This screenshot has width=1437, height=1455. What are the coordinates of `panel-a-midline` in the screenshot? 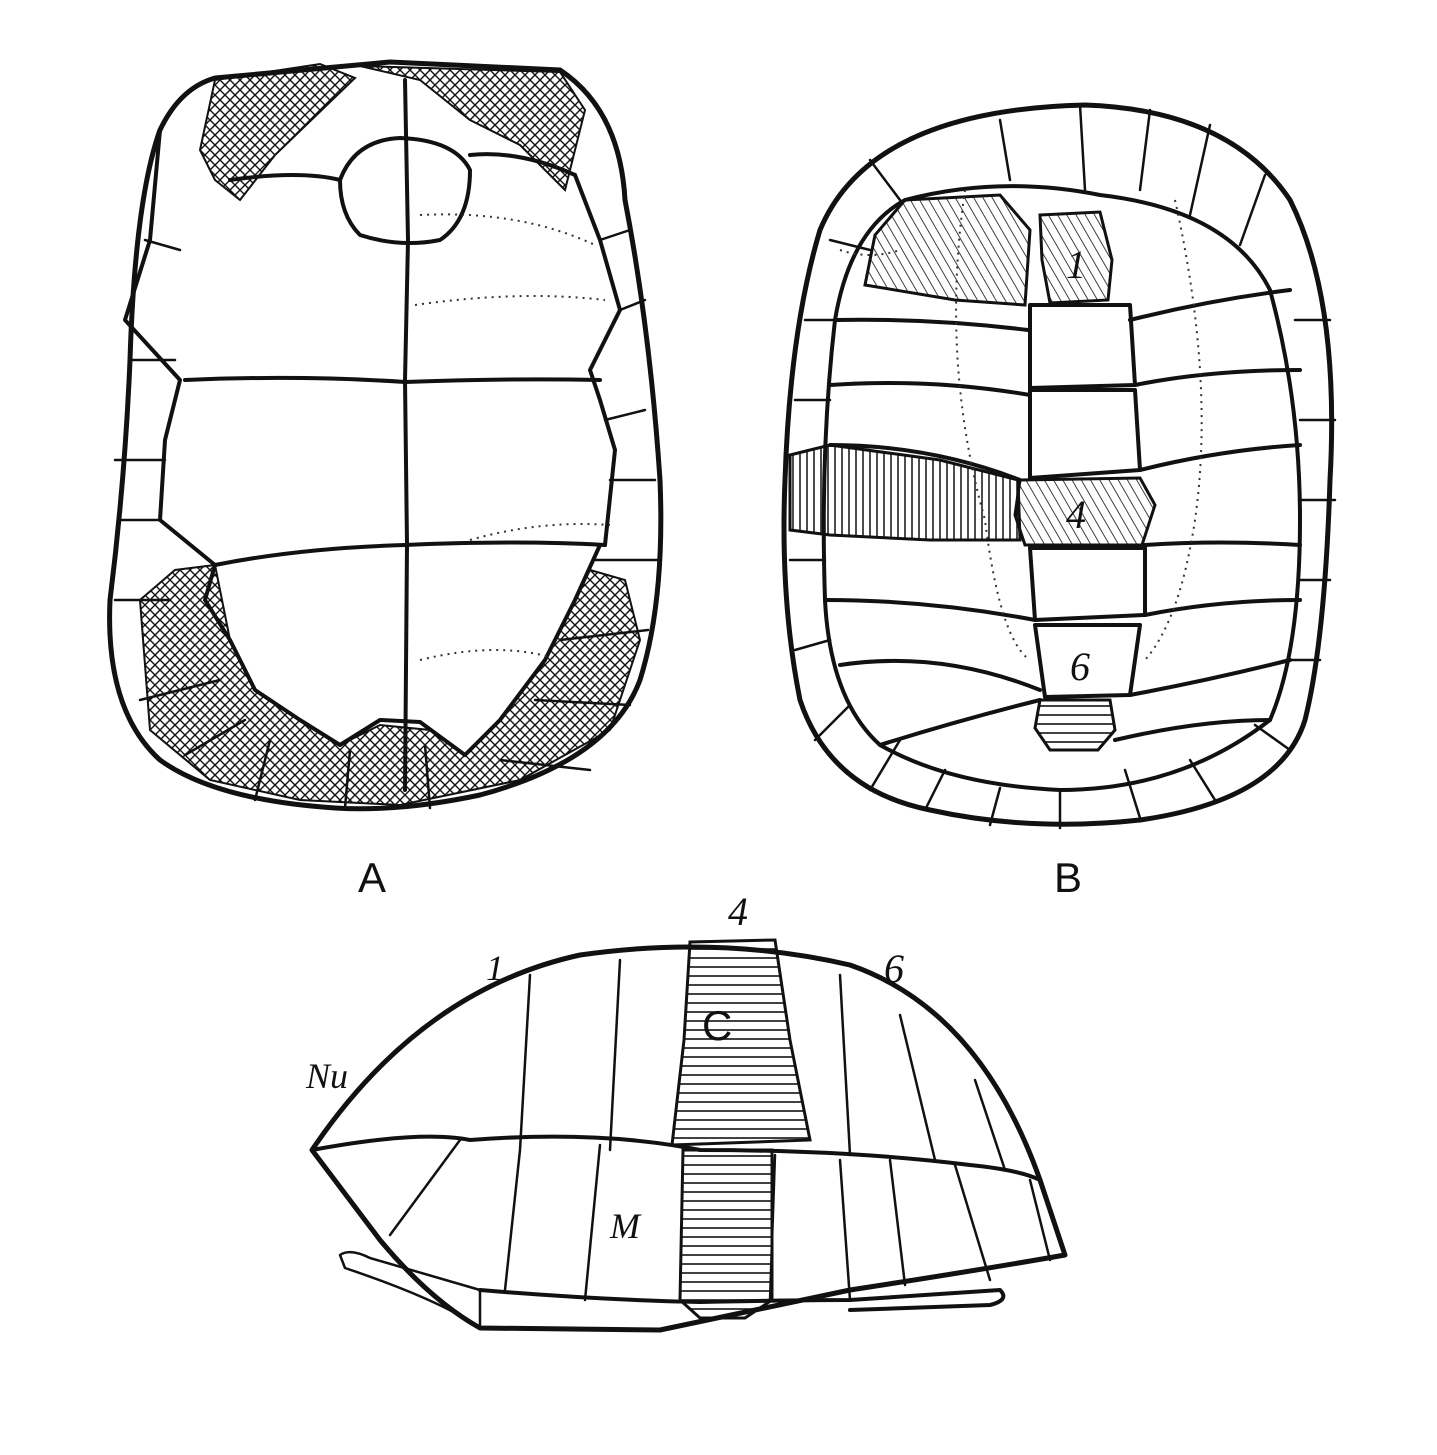 It's located at (406, 435).